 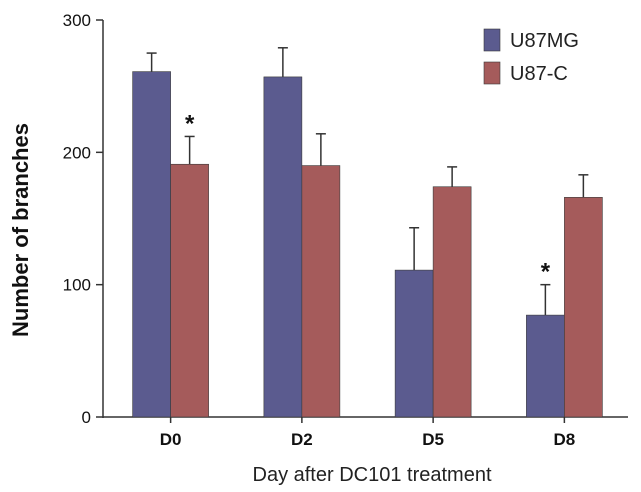 What do you see at coordinates (545, 366) in the screenshot?
I see `bar-U87MG-D8` at bounding box center [545, 366].